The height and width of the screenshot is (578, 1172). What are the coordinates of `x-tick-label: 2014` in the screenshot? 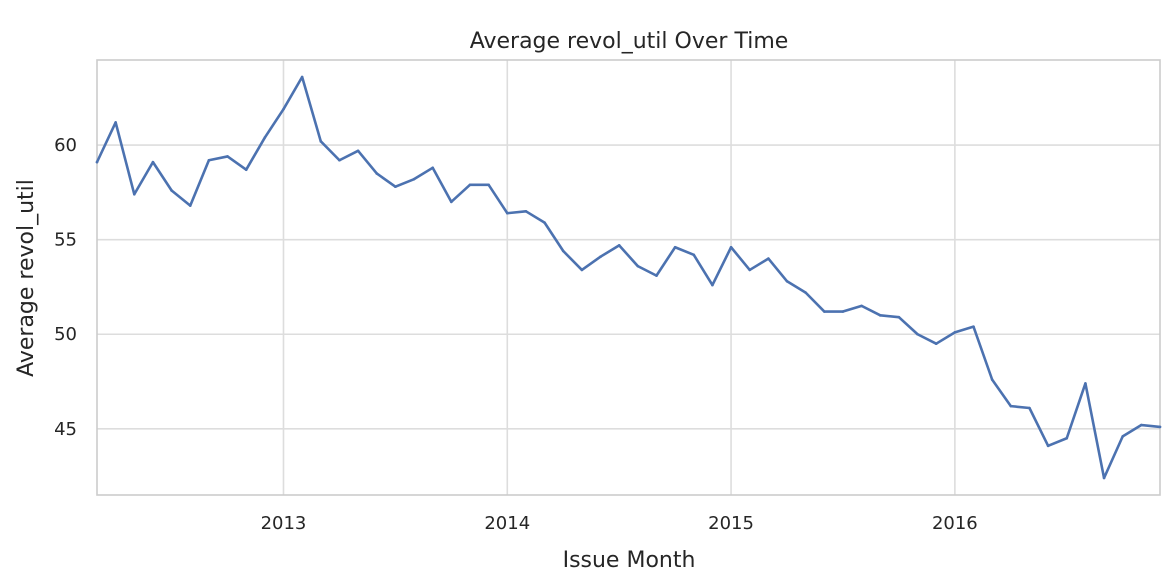 It's located at (507, 523).